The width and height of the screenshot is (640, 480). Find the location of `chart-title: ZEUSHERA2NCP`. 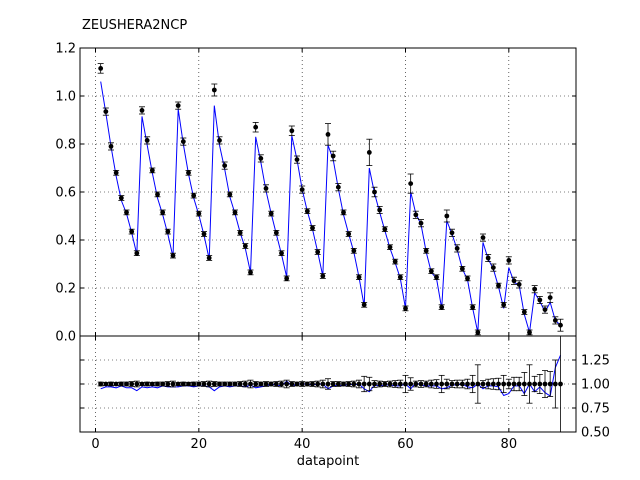

chart-title: ZEUSHERA2NCP is located at coordinates (134, 25).